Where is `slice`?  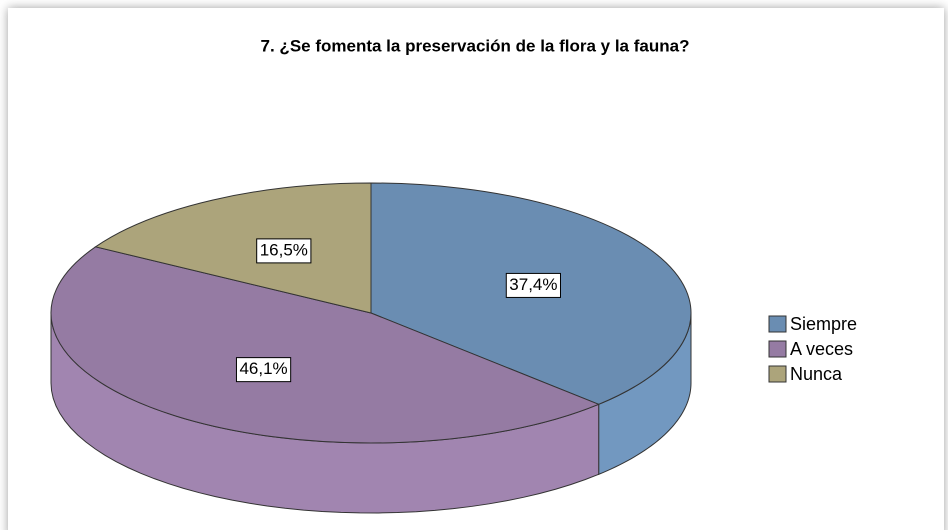 slice is located at coordinates (233, 248).